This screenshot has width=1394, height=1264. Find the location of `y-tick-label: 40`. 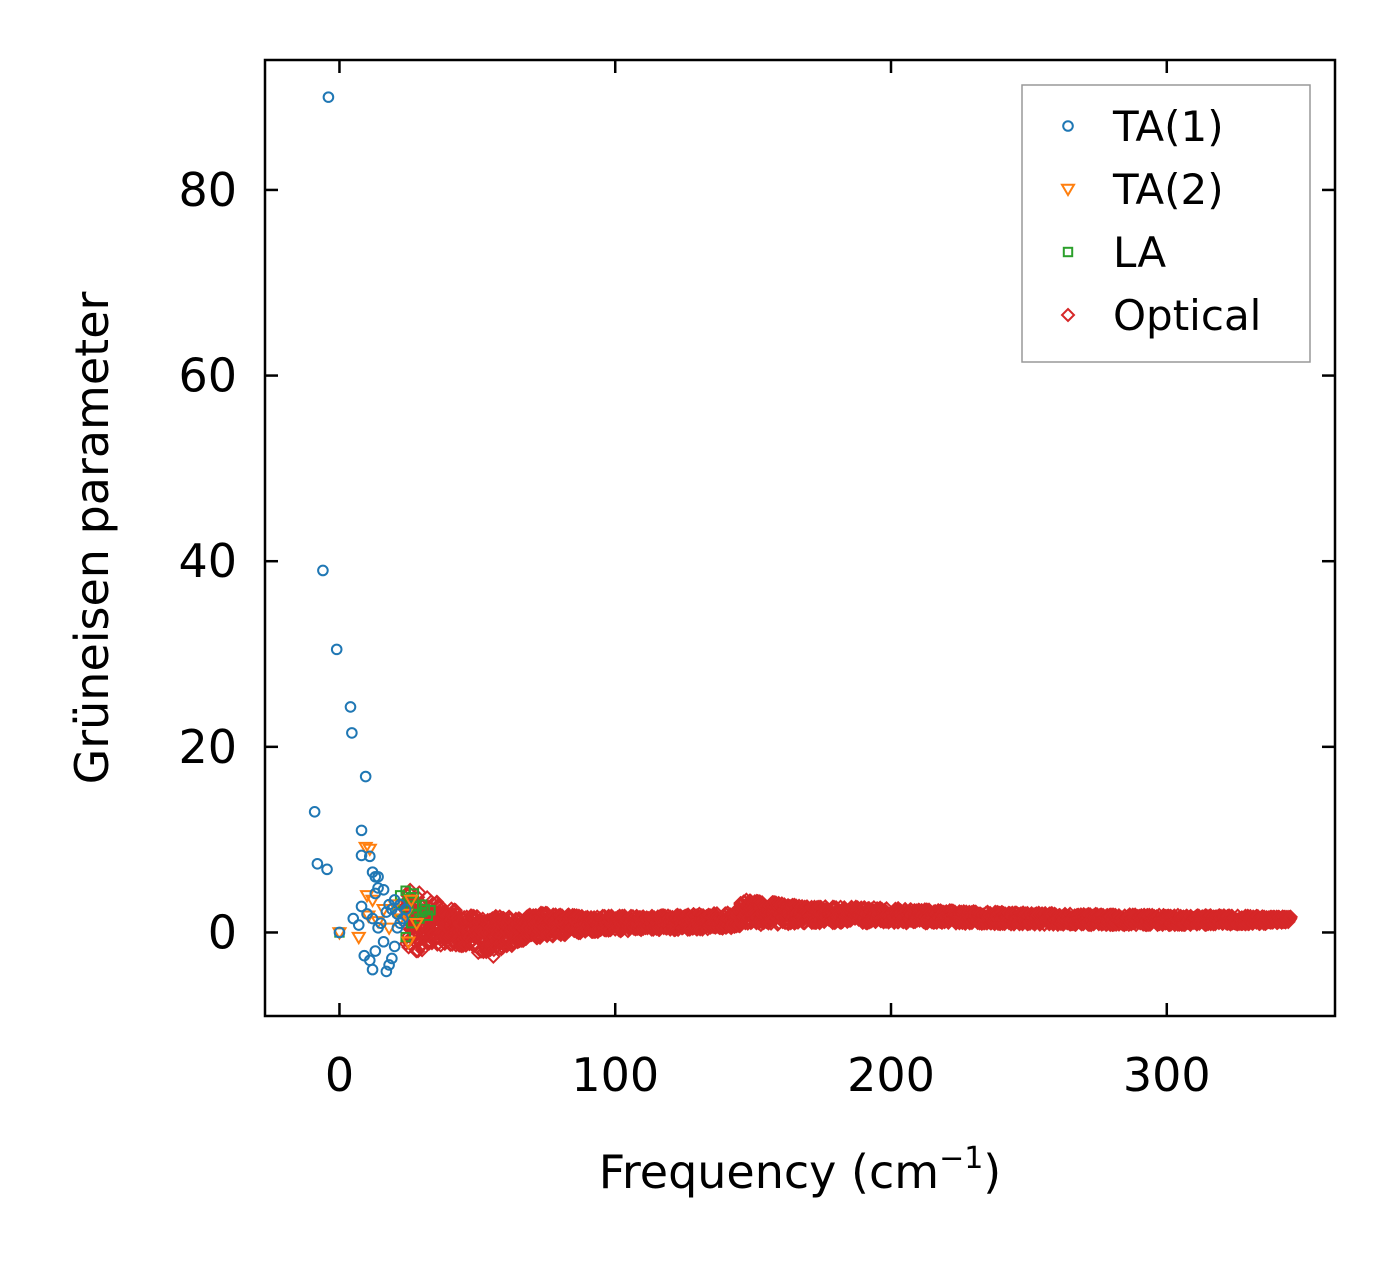

y-tick-label: 40 is located at coordinates (207, 561).